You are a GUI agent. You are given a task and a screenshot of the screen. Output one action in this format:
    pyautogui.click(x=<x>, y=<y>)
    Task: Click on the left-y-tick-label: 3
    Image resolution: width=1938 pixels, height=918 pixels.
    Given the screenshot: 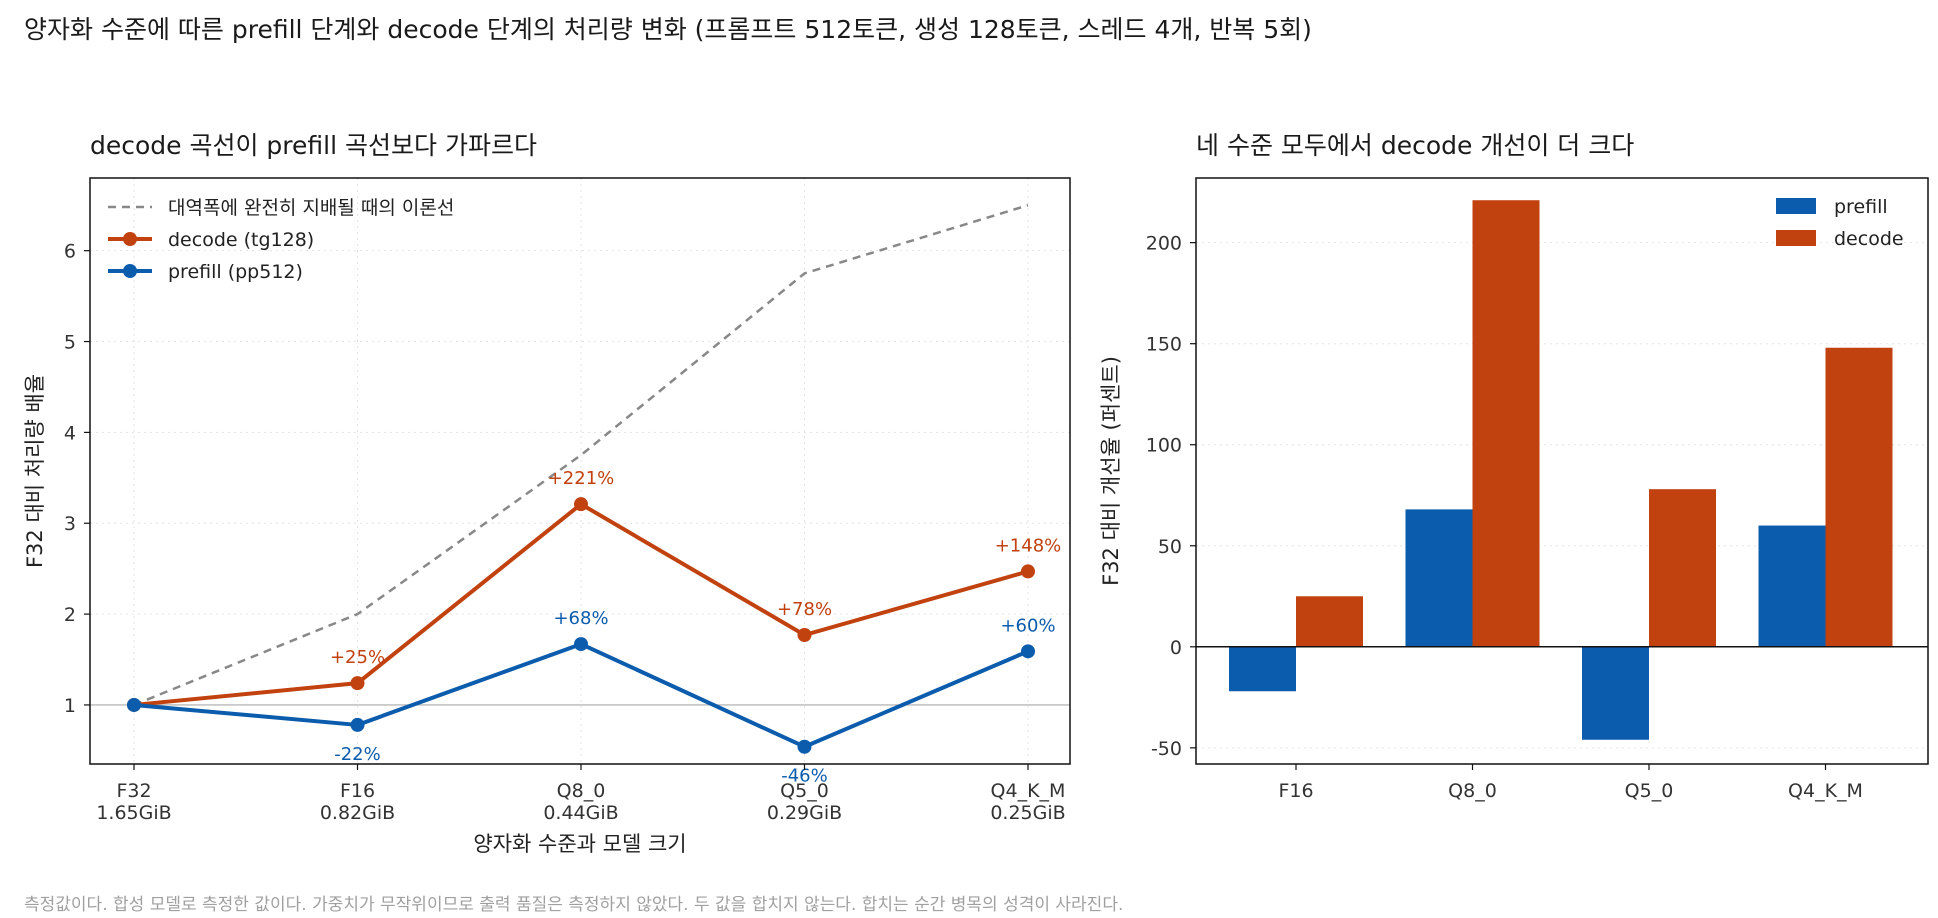 What is the action you would take?
    pyautogui.click(x=70, y=524)
    